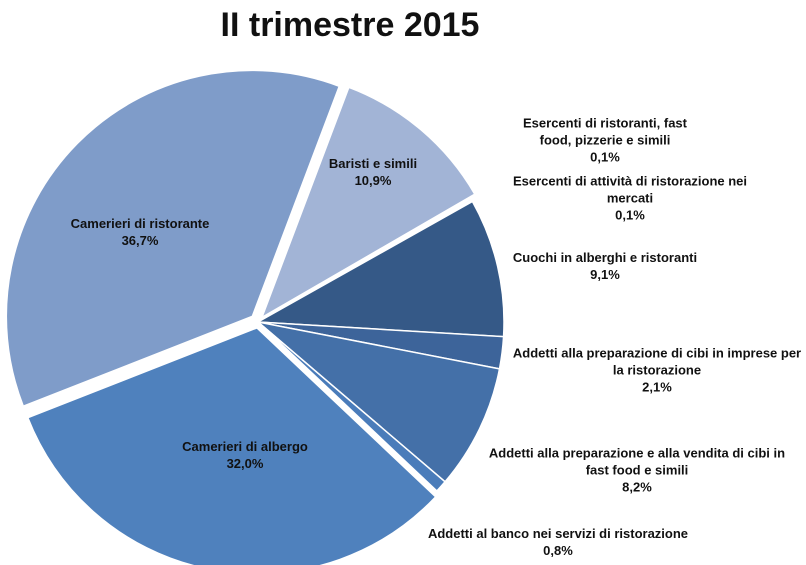 This screenshot has width=806, height=565. What do you see at coordinates (140, 240) in the screenshot?
I see `value-label: 36,7%` at bounding box center [140, 240].